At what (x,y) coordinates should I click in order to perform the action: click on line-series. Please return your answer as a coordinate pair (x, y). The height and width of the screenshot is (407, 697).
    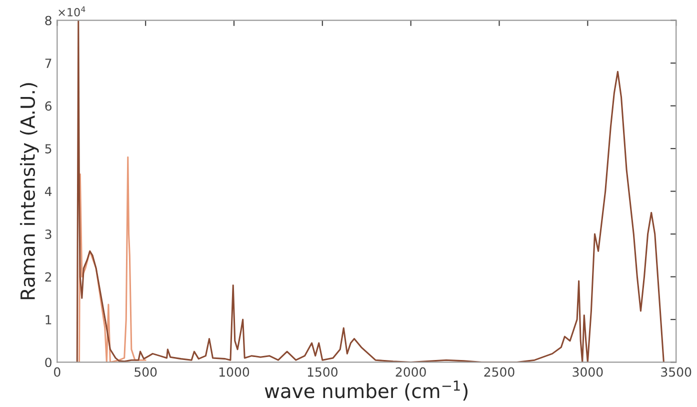
    Looking at the image, I should click on (112, 259).